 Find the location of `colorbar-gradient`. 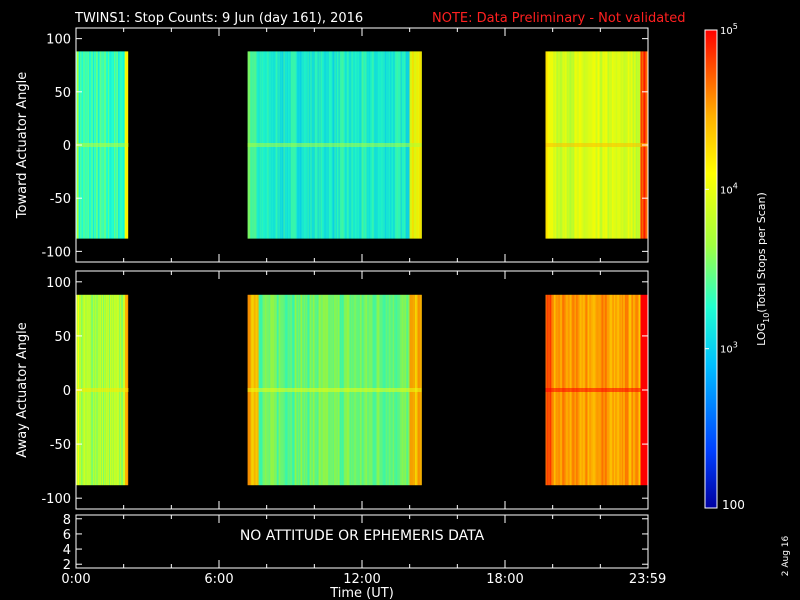

colorbar-gradient is located at coordinates (711, 269).